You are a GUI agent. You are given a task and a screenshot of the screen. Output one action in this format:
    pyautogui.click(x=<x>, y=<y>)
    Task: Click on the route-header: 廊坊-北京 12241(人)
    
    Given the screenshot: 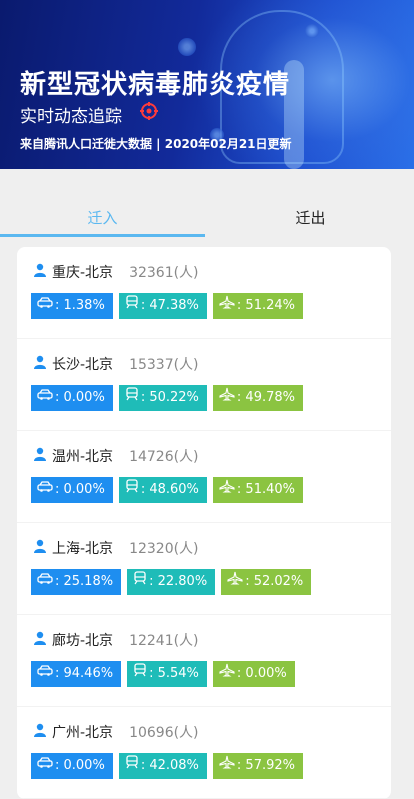 What is the action you would take?
    pyautogui.click(x=116, y=640)
    